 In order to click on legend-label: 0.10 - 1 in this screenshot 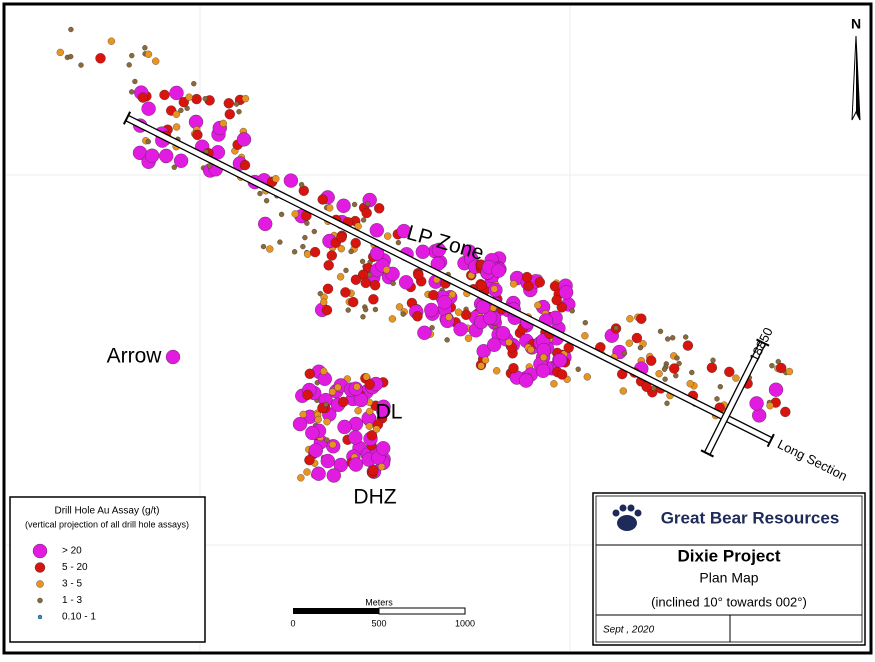, I will do `click(79, 617)`.